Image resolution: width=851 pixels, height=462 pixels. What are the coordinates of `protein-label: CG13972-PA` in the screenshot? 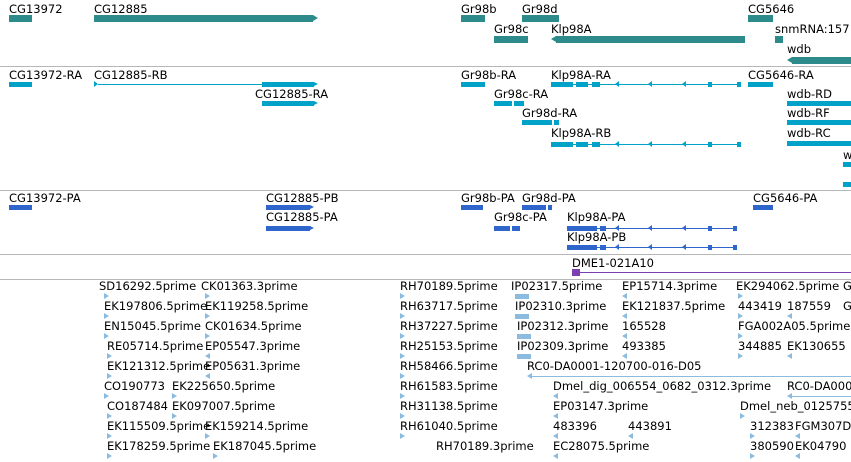 It's located at (45, 198).